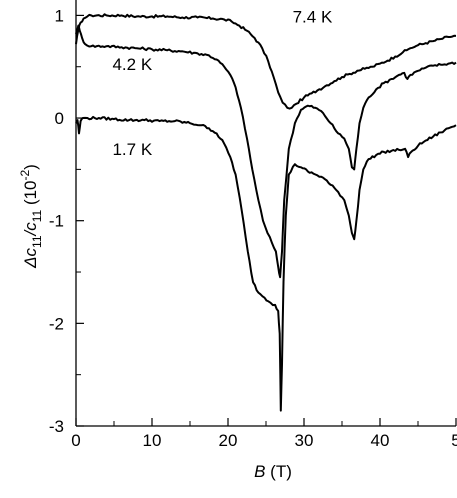  What do you see at coordinates (380, 440) in the screenshot?
I see `x-tick-label: 40` at bounding box center [380, 440].